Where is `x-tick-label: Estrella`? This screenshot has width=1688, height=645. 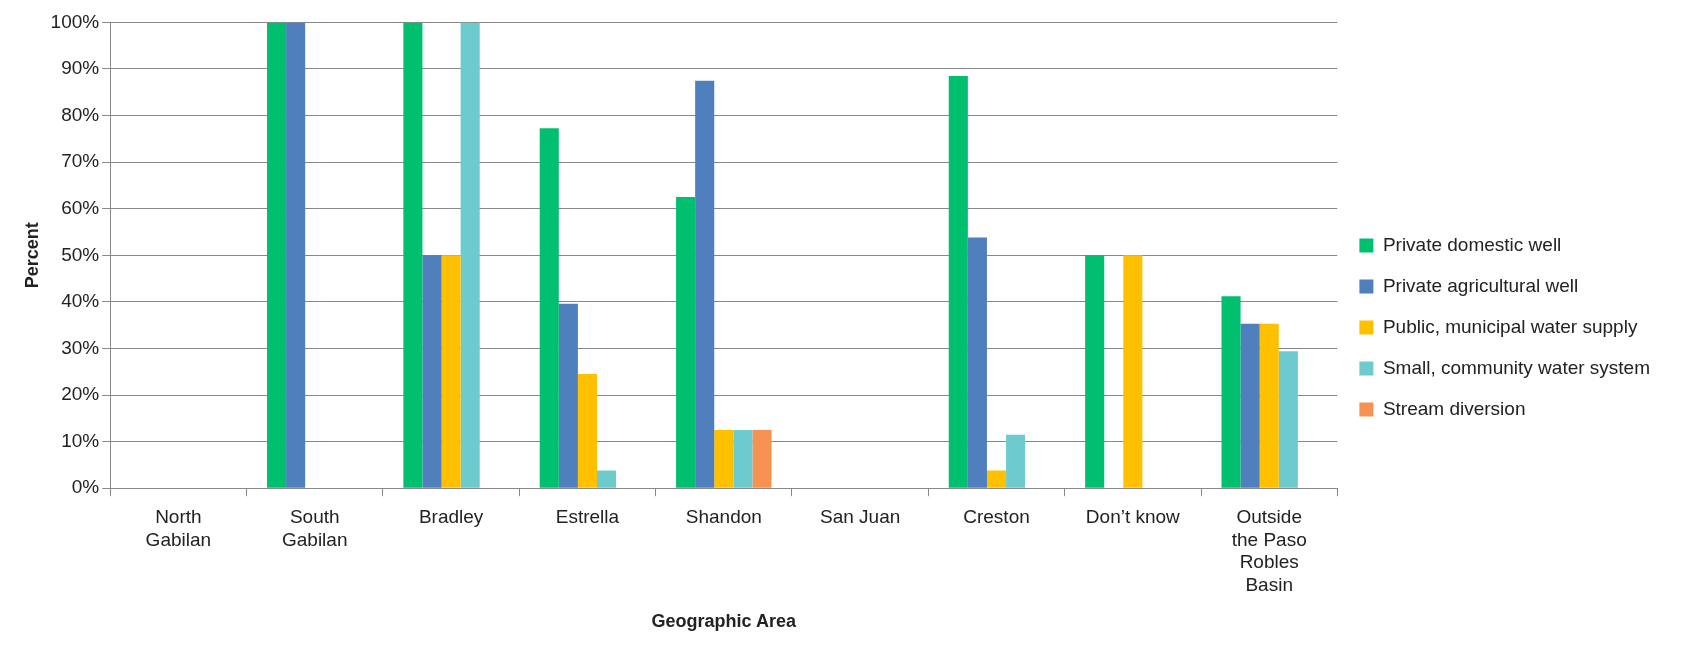
x-tick-label: Estrella is located at coordinates (587, 516).